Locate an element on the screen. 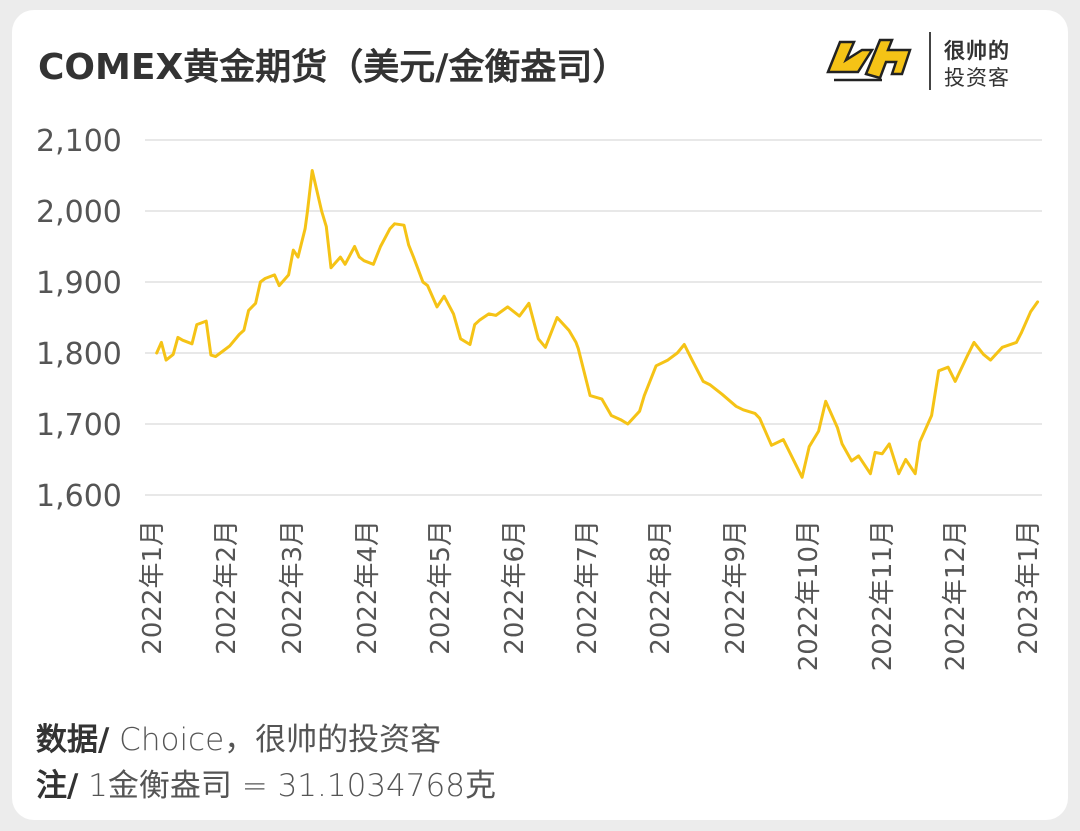 The width and height of the screenshot is (1080, 831). y-tick-label: 1,600 is located at coordinates (79, 496).